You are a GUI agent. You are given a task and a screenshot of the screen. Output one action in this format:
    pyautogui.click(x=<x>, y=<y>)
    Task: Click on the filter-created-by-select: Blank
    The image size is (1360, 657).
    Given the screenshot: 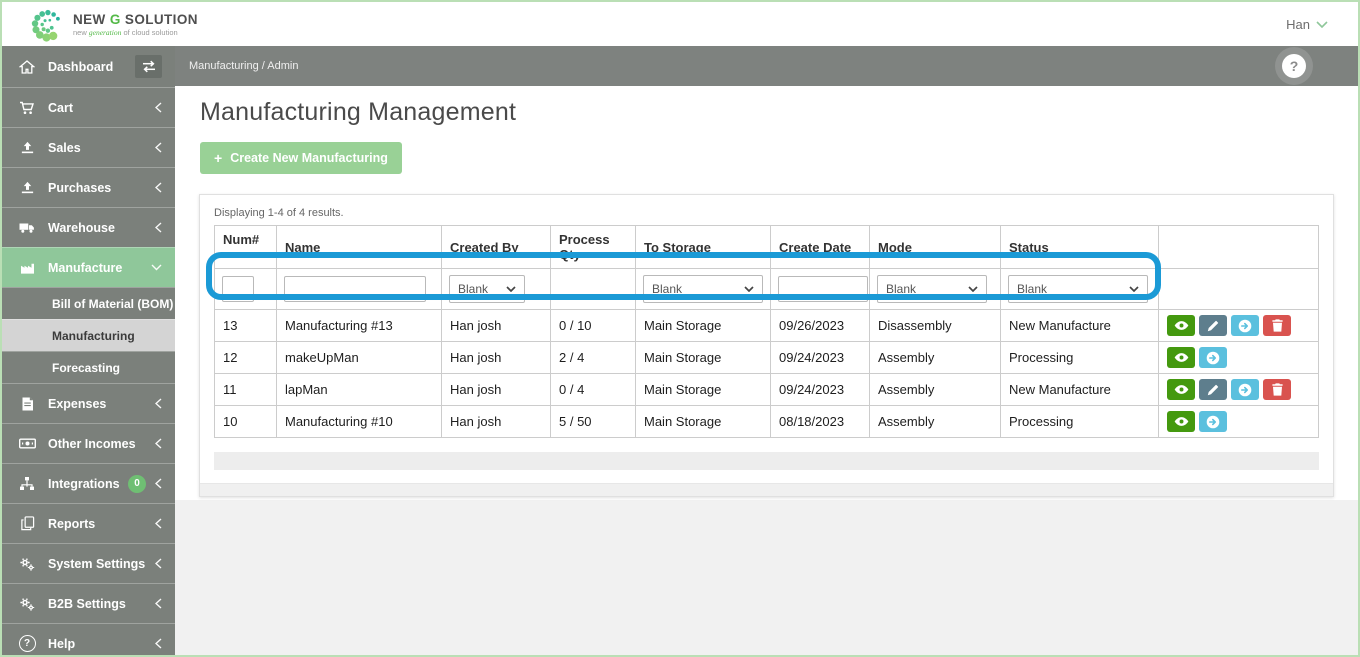 What is the action you would take?
    pyautogui.click(x=487, y=289)
    